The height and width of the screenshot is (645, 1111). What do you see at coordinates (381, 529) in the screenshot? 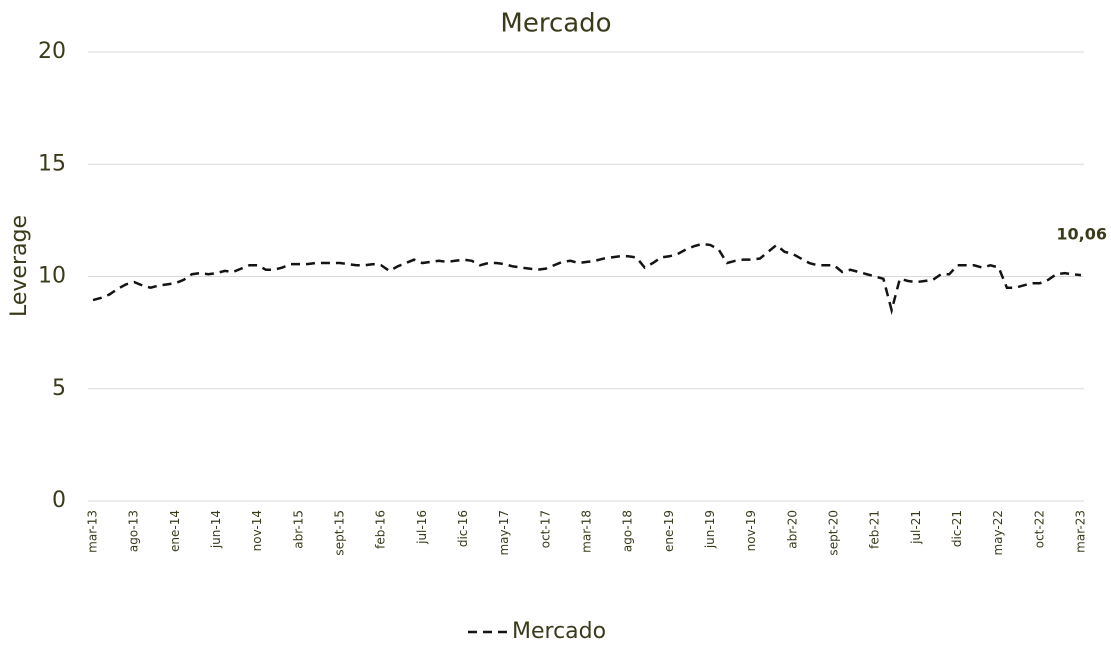
I see `x-tick-label: feb-16` at bounding box center [381, 529].